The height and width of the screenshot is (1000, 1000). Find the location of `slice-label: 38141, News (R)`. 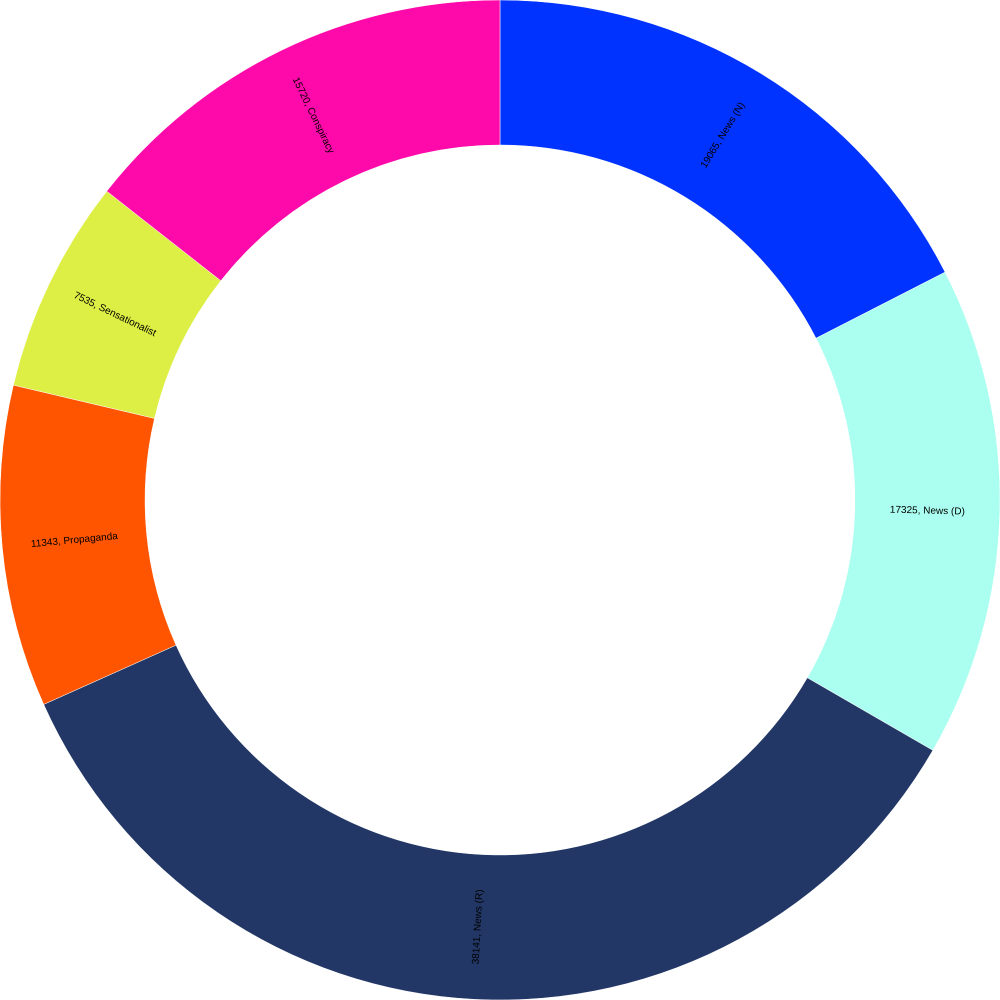

slice-label: 38141, News (R) is located at coordinates (478, 926).